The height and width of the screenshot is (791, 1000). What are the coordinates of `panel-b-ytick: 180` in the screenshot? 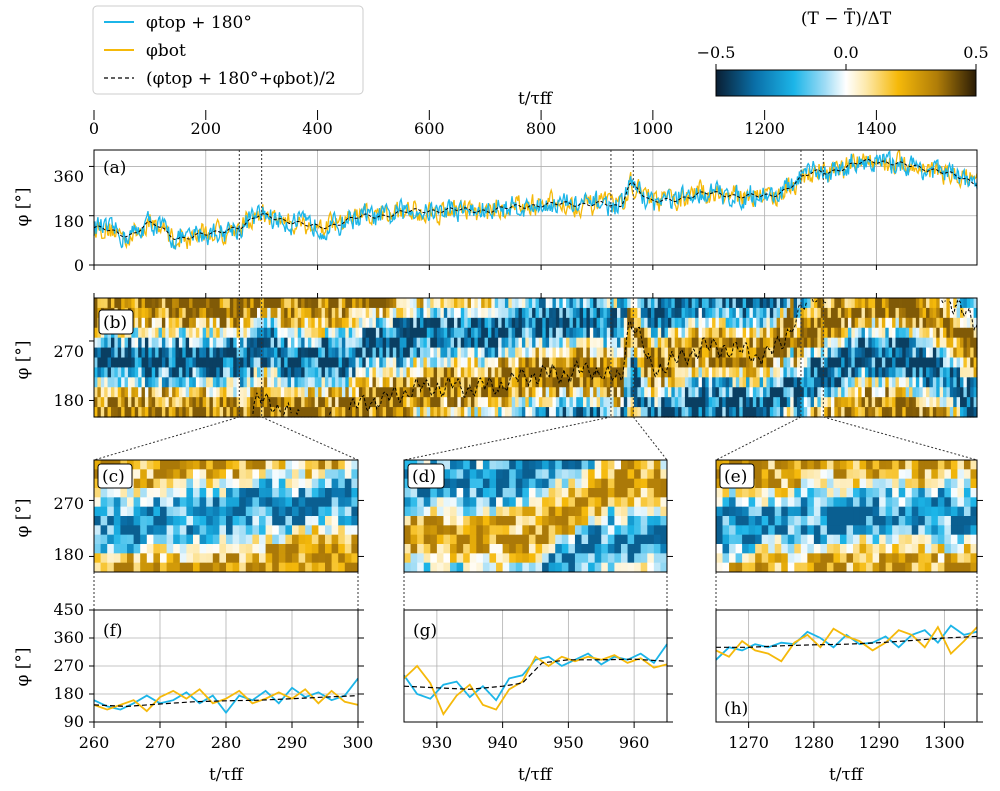 It's located at (68, 400).